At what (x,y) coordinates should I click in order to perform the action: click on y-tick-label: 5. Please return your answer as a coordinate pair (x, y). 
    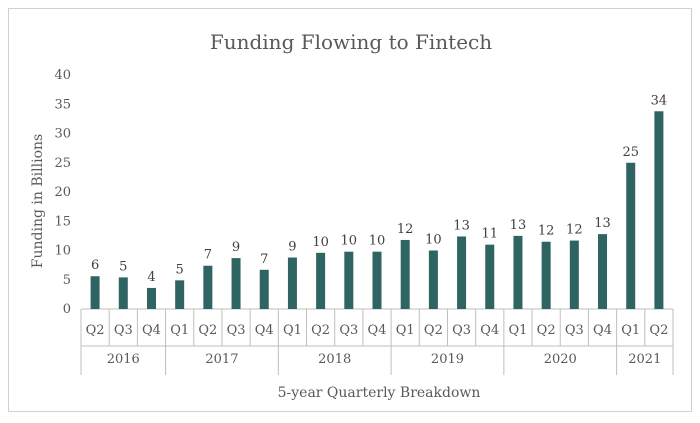
    Looking at the image, I should click on (67, 280).